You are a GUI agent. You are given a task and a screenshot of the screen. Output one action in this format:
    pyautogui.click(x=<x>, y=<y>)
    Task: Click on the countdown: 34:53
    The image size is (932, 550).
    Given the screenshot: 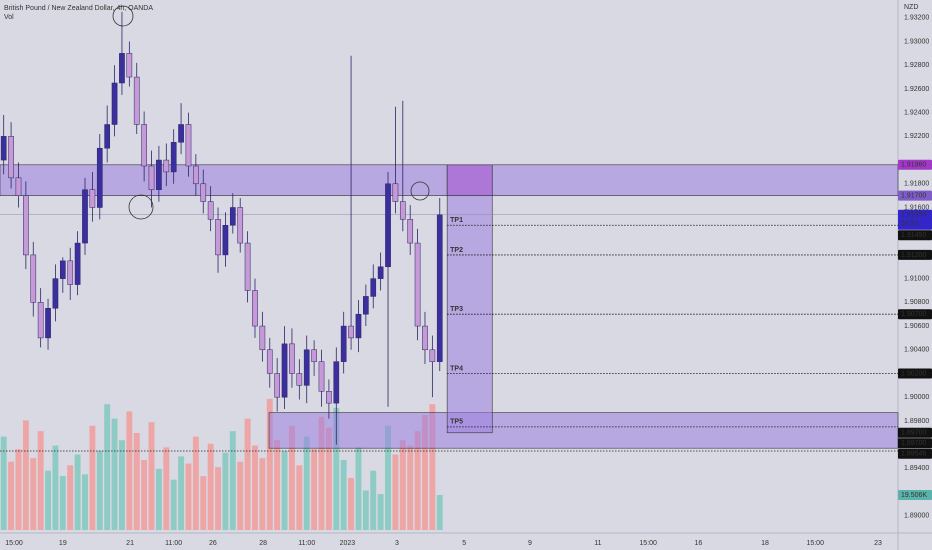 What is the action you would take?
    pyautogui.click(x=910, y=224)
    